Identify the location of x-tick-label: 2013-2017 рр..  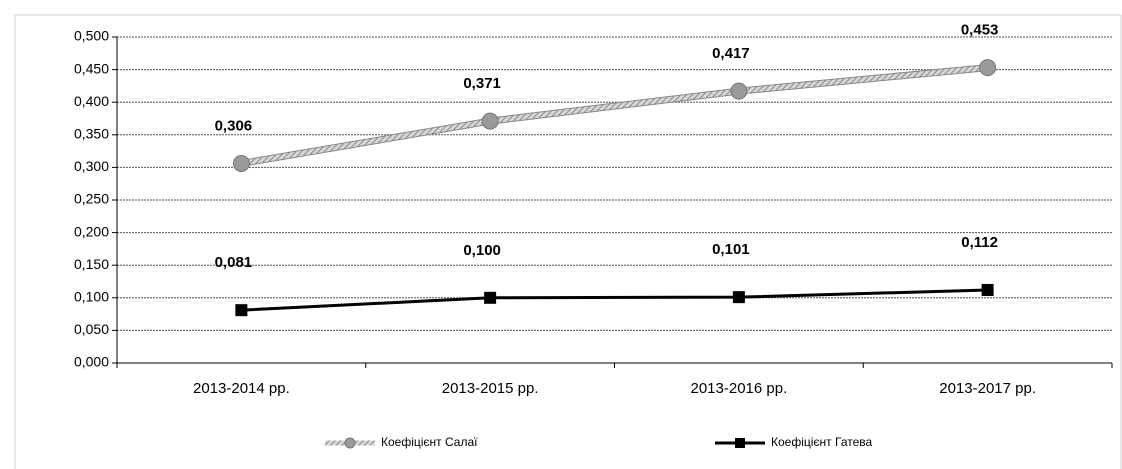
(987, 388).